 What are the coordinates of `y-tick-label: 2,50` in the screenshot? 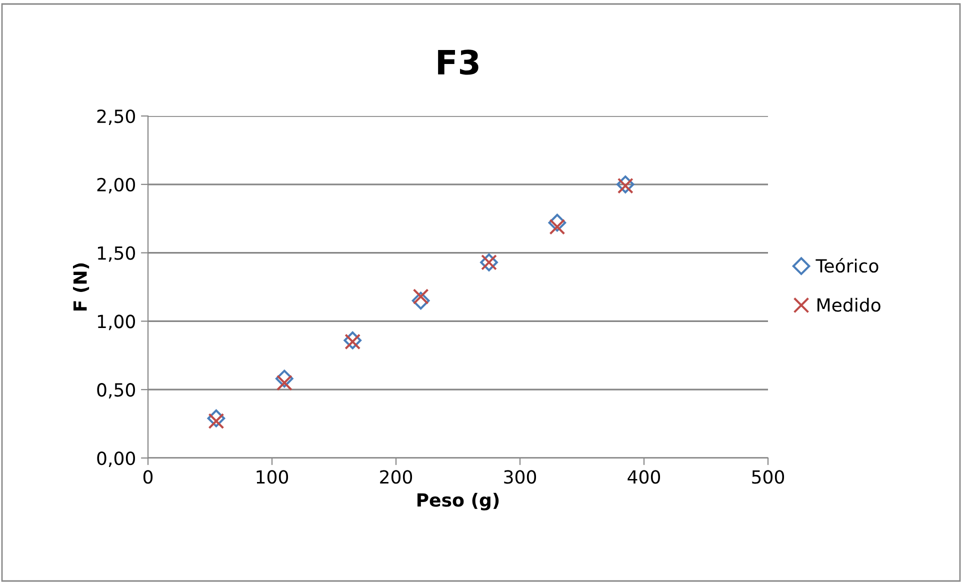 It's located at (116, 117).